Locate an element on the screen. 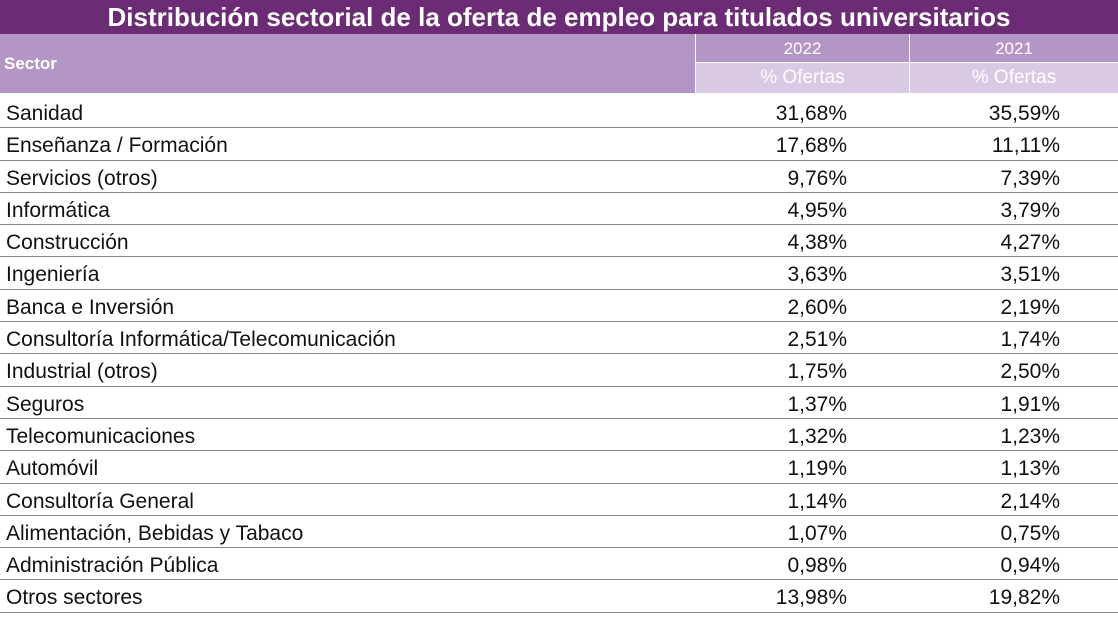 Image resolution: width=1118 pixels, height=620 pixels. sector-cell: Otros sectores is located at coordinates (74, 598).